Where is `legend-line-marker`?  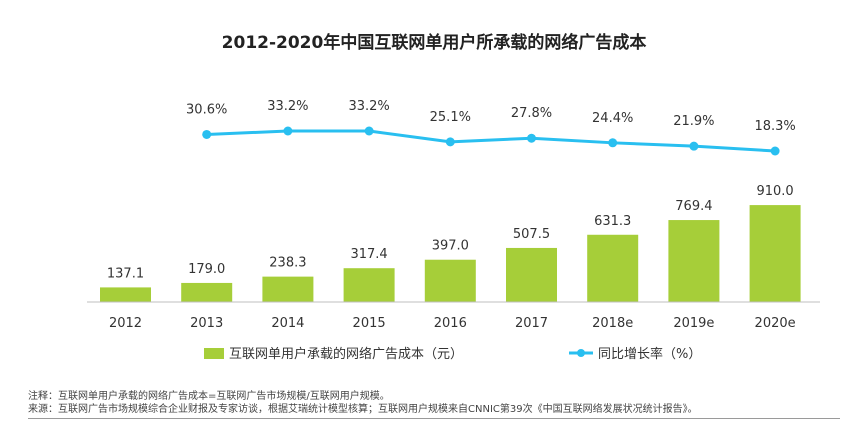 legend-line-marker is located at coordinates (581, 353).